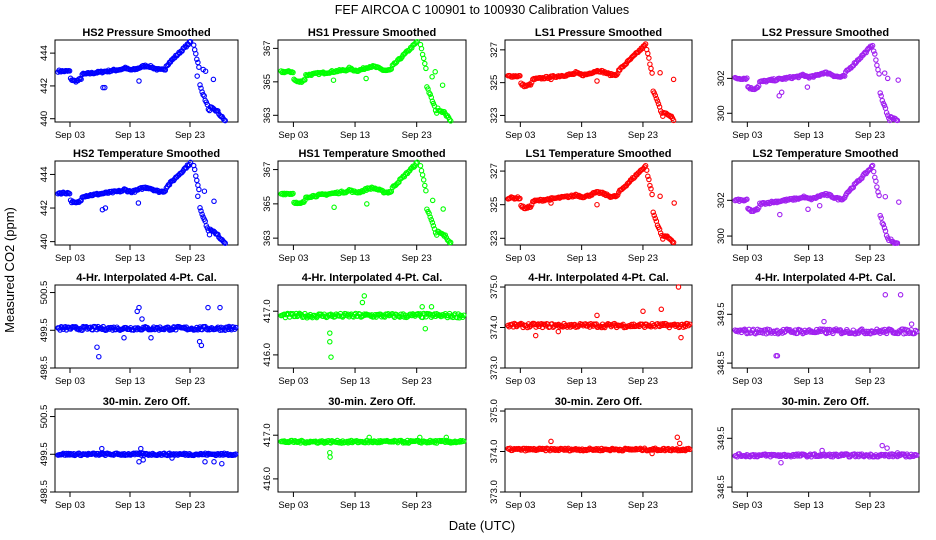 The height and width of the screenshot is (540, 936). Describe the element at coordinates (267, 115) in the screenshot. I see `ytick-label: 363` at that location.